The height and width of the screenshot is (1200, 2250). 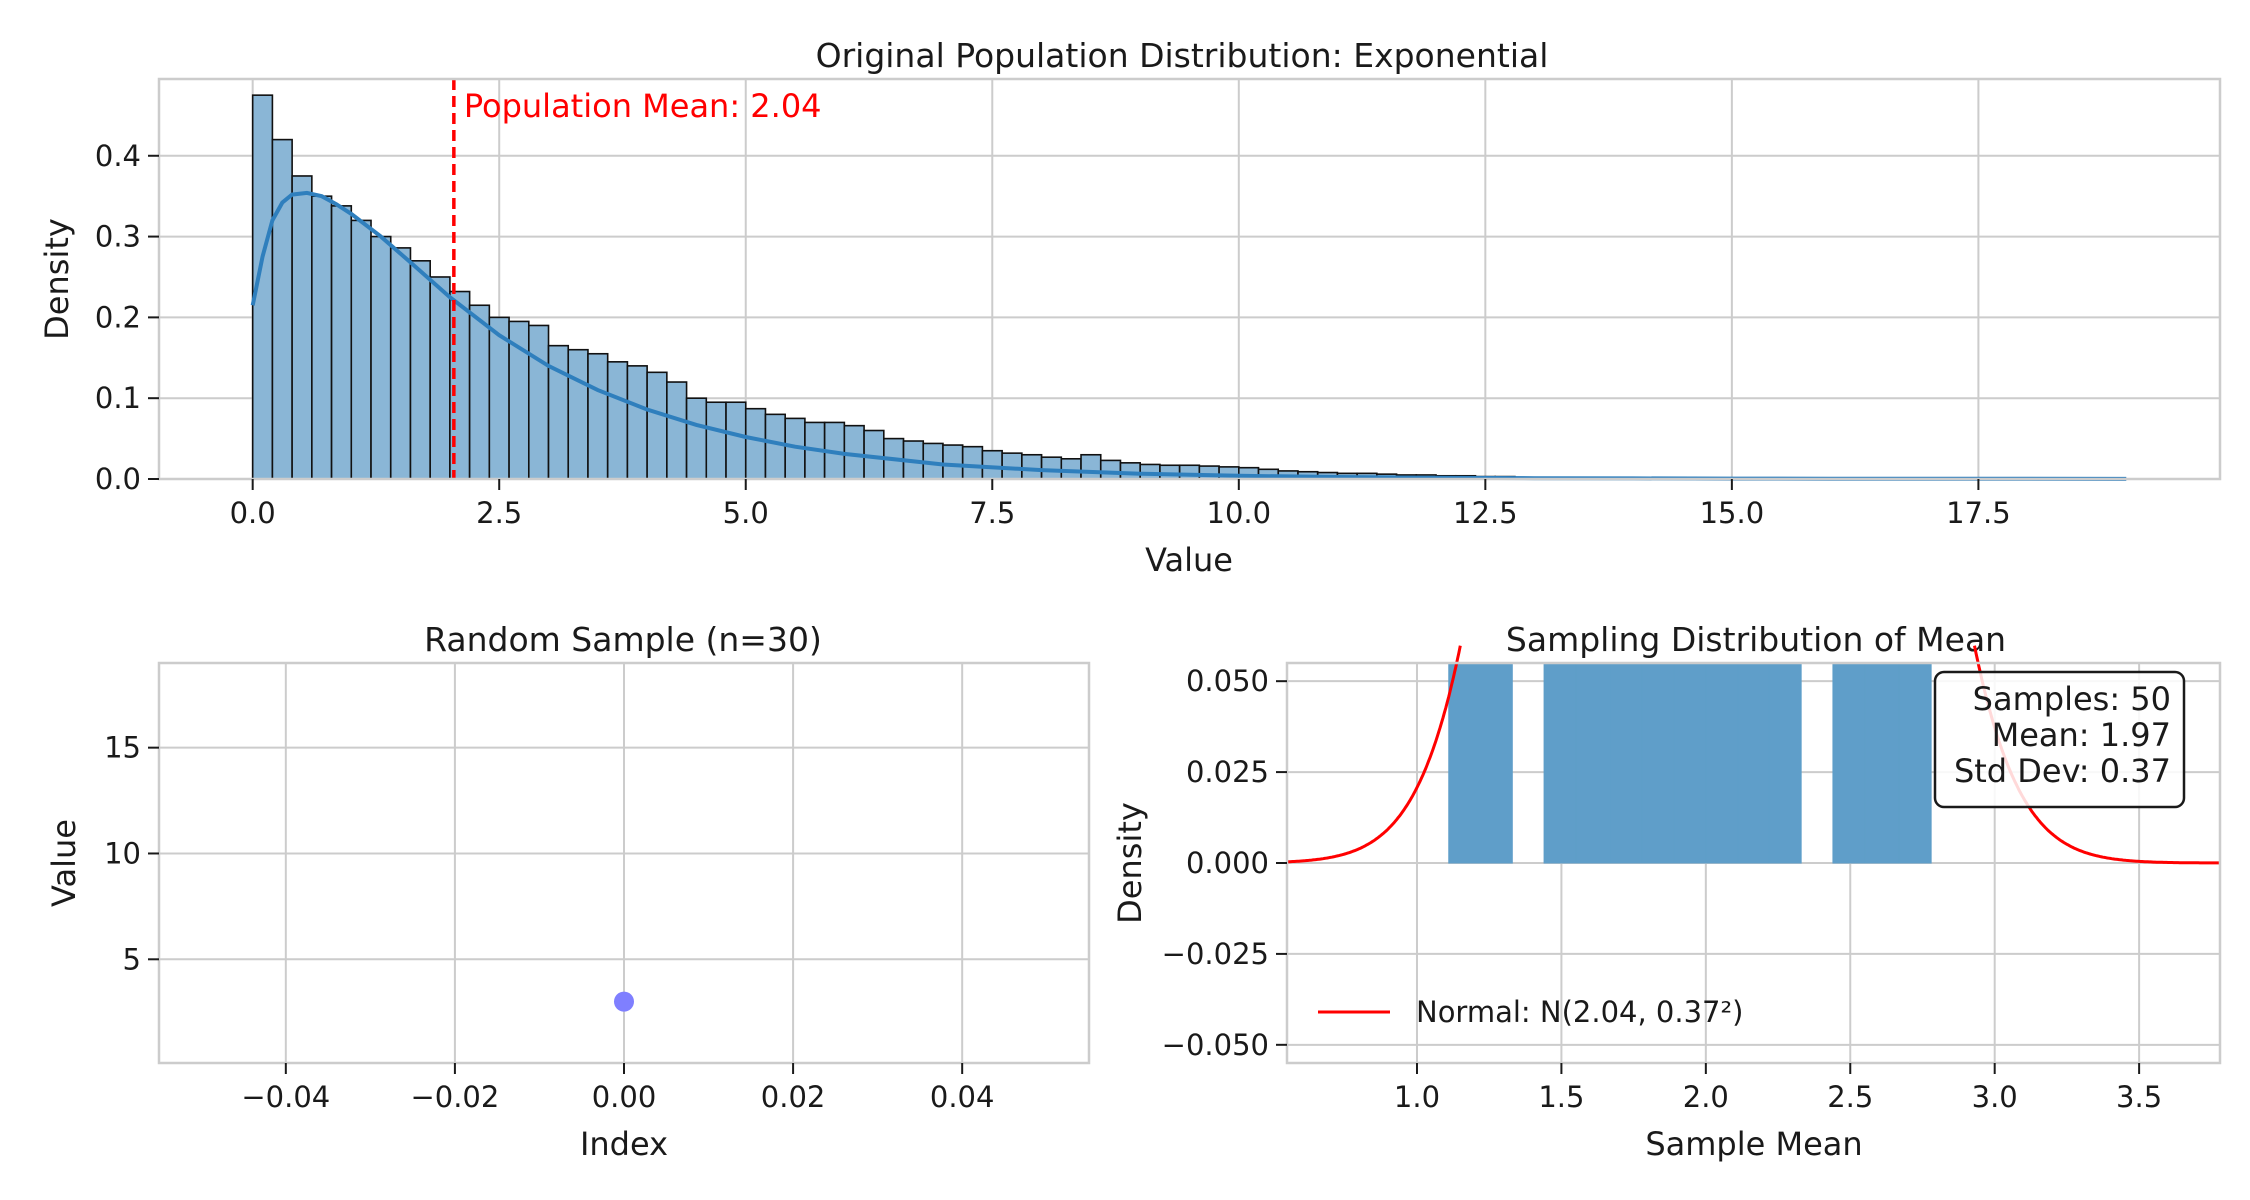 What do you see at coordinates (2072, 699) in the screenshot?
I see `stats-samples: Samples: 50` at bounding box center [2072, 699].